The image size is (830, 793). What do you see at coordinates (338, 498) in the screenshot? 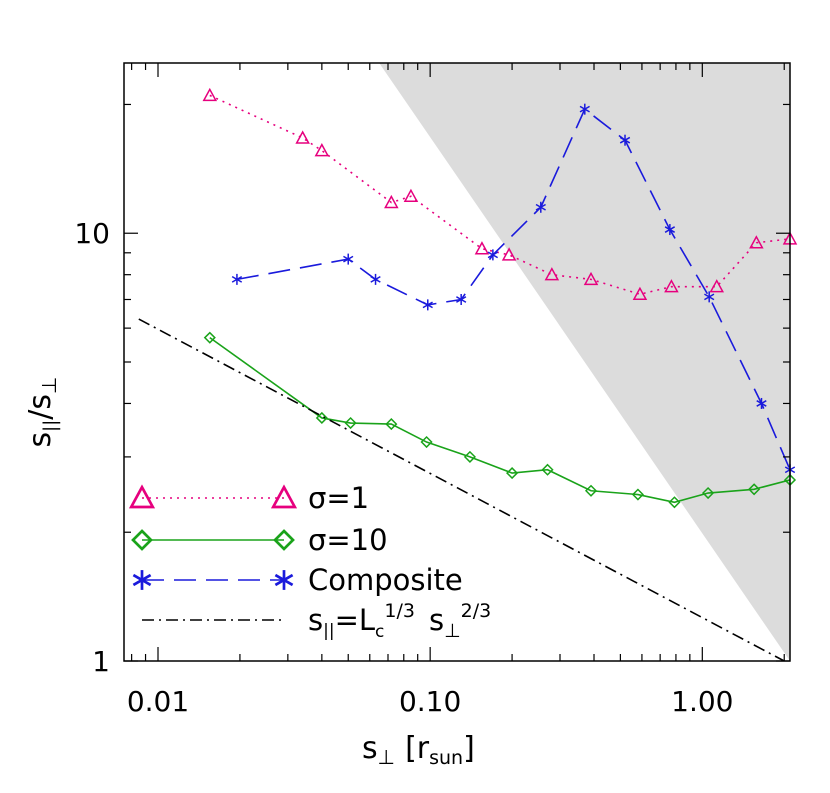
I see `legend-label-0: σ=1` at bounding box center [338, 498].